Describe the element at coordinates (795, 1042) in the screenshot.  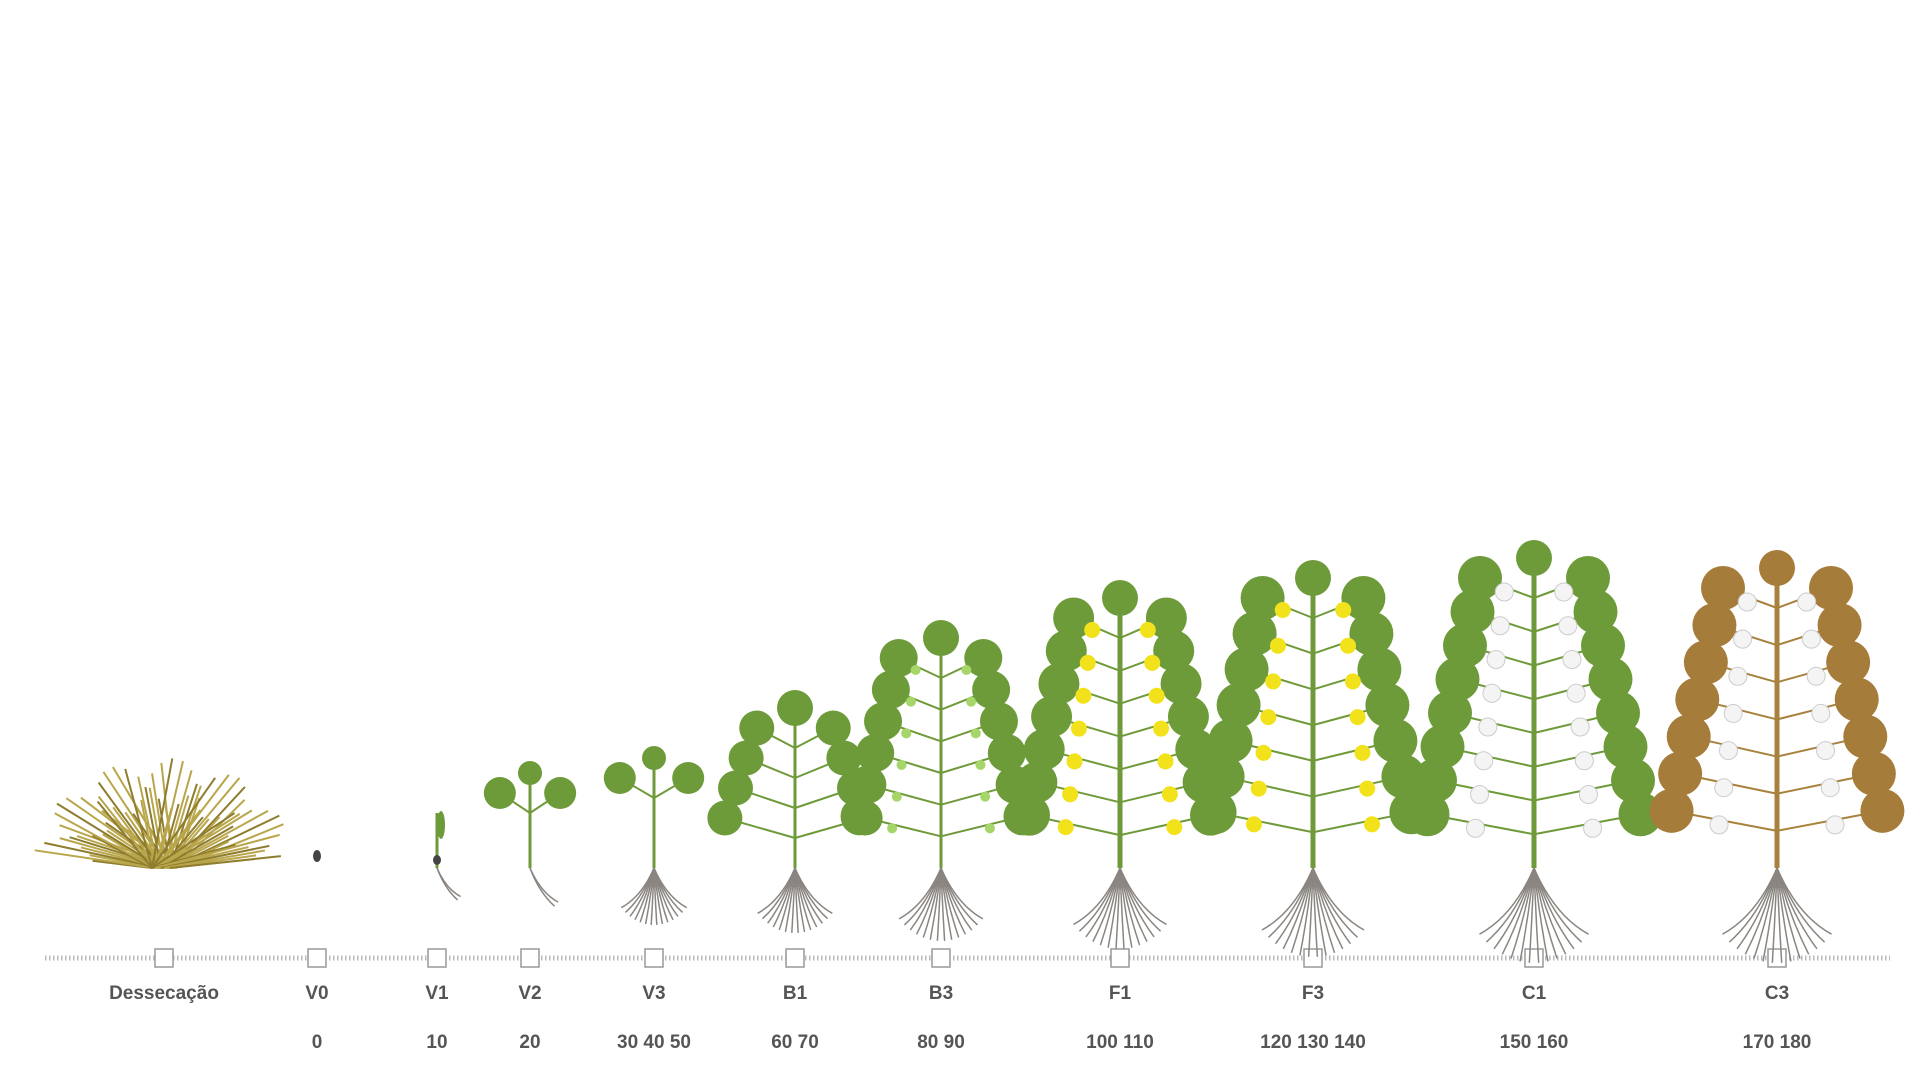
I see `stage-days: 60 70` at that location.